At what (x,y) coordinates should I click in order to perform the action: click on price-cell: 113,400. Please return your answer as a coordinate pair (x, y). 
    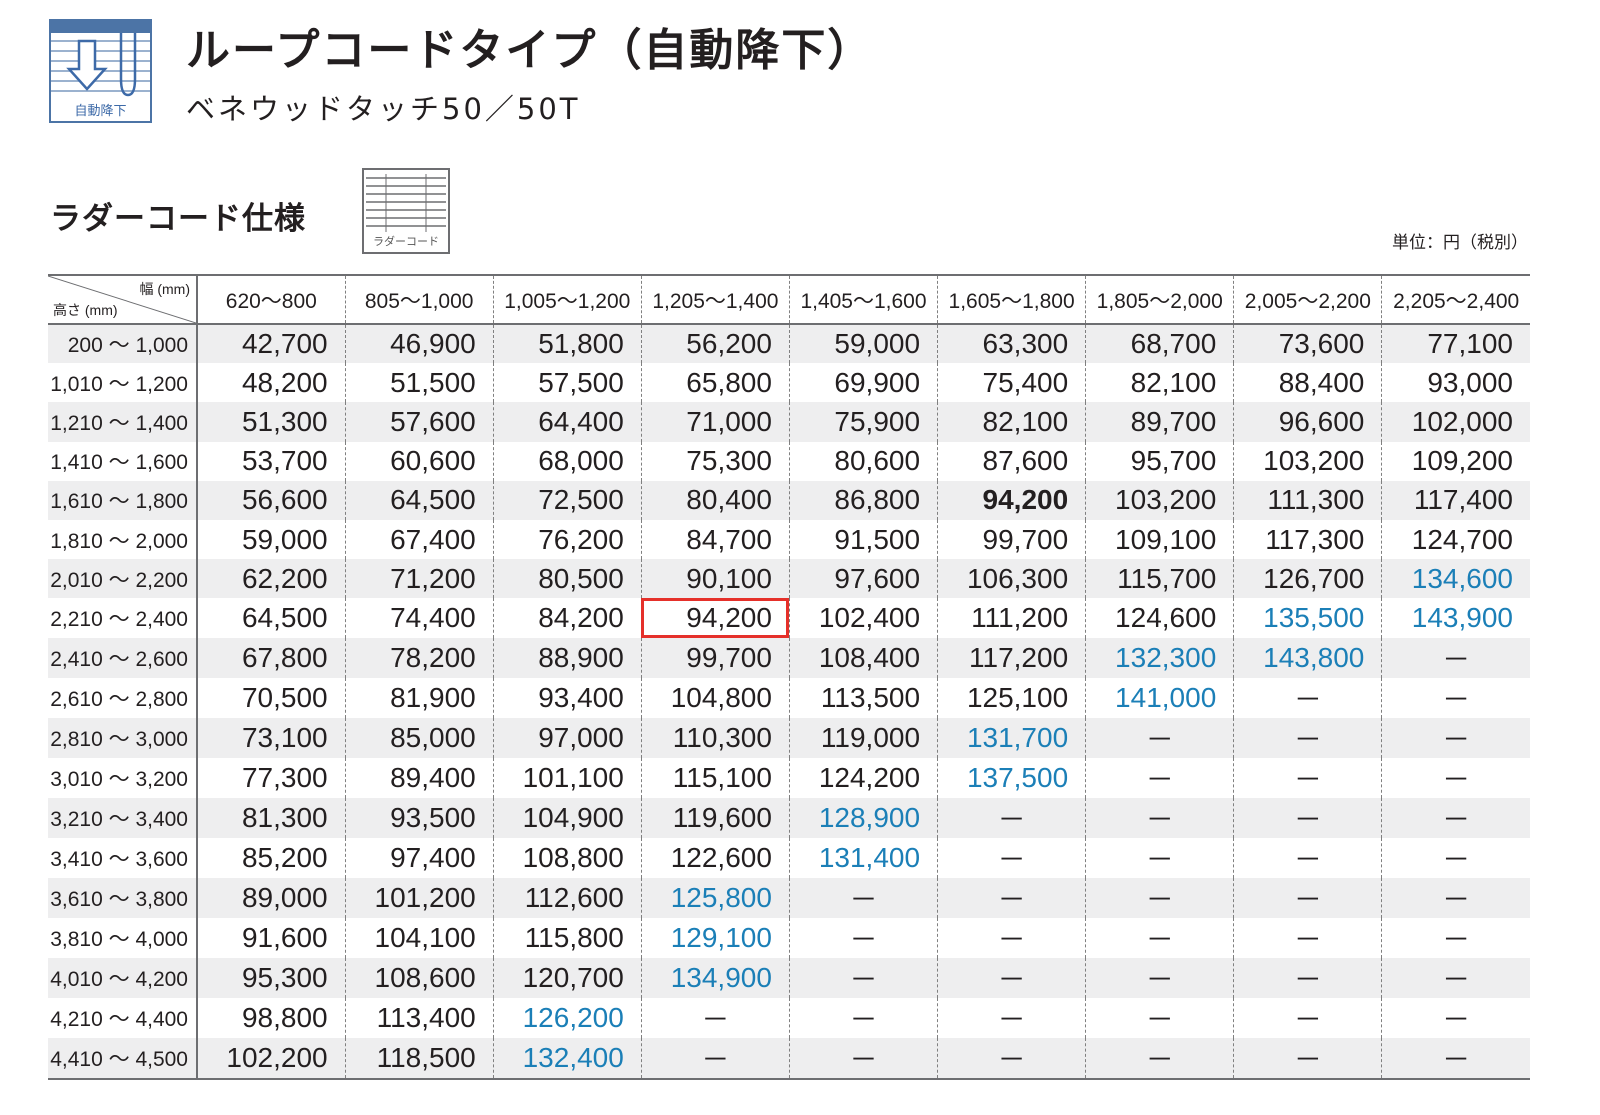
    Looking at the image, I should click on (419, 1017).